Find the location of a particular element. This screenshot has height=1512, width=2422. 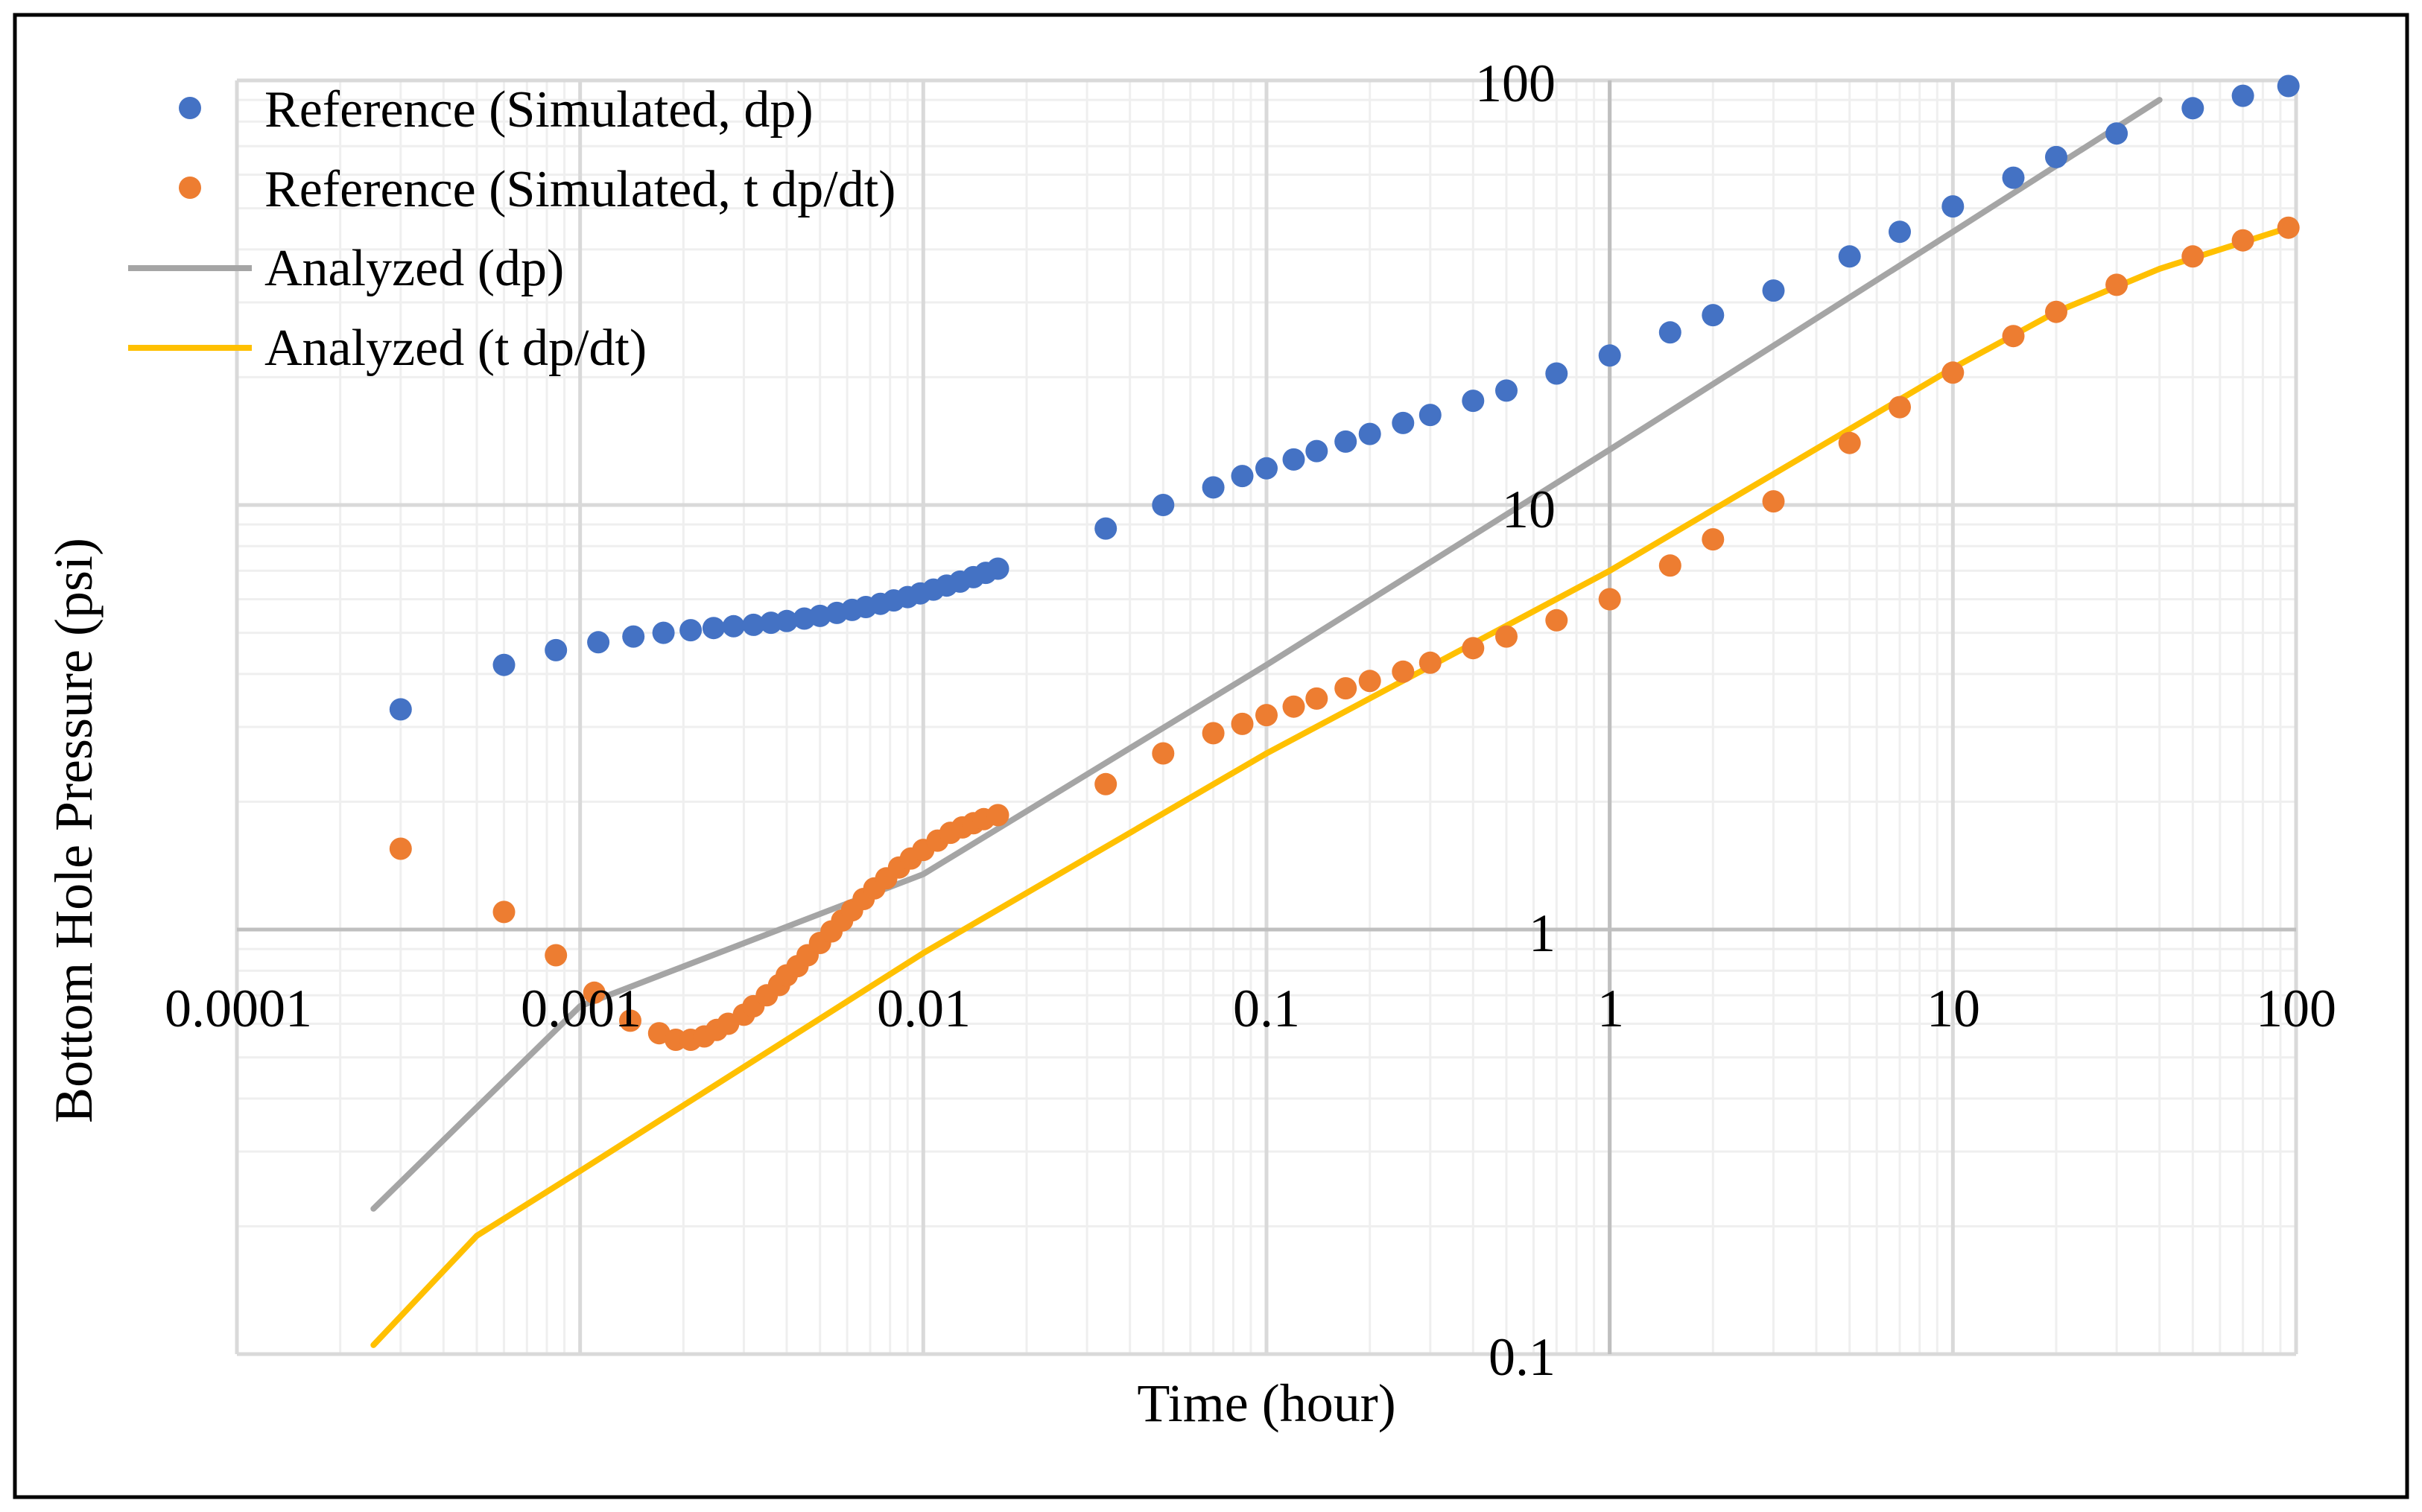

x-tick-label: 0.001 is located at coordinates (581, 1008).